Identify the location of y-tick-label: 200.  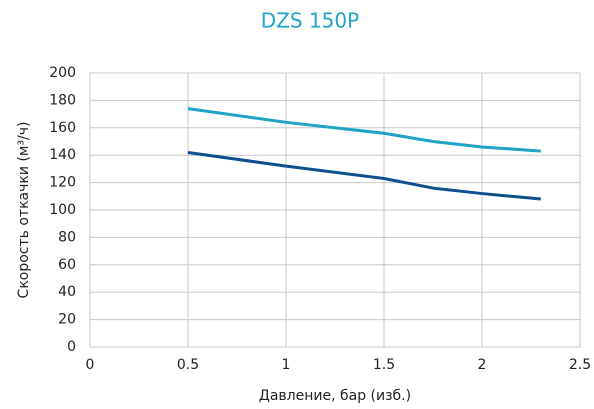
(62, 73).